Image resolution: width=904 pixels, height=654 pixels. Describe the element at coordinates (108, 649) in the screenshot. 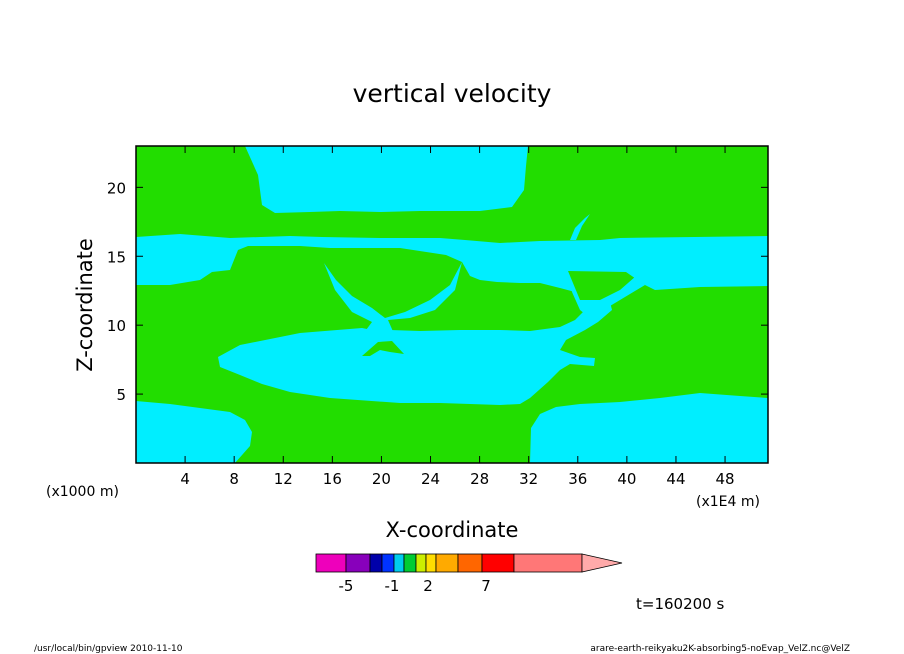

I see `footer-left: /usr/local/bin/gpview 2010-11-10` at that location.